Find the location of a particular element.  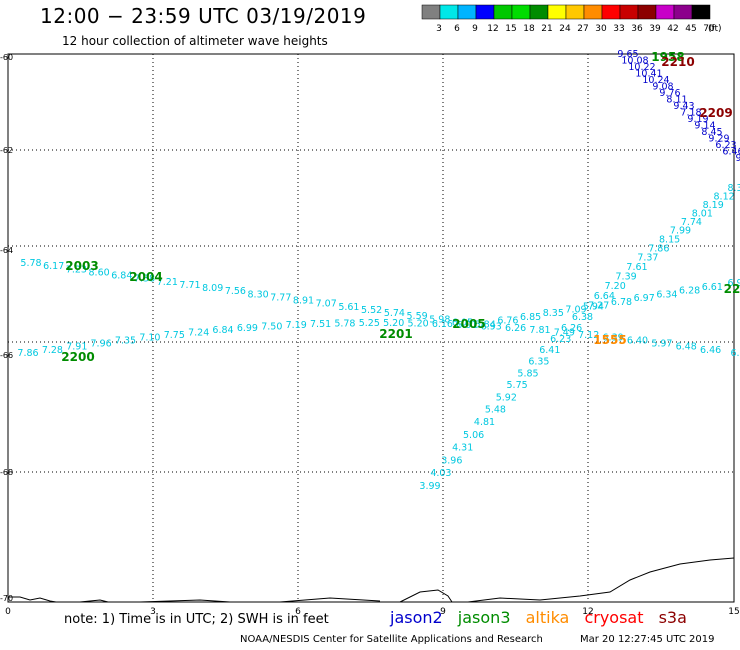

swh-value: 3.99 is located at coordinates (429, 486).